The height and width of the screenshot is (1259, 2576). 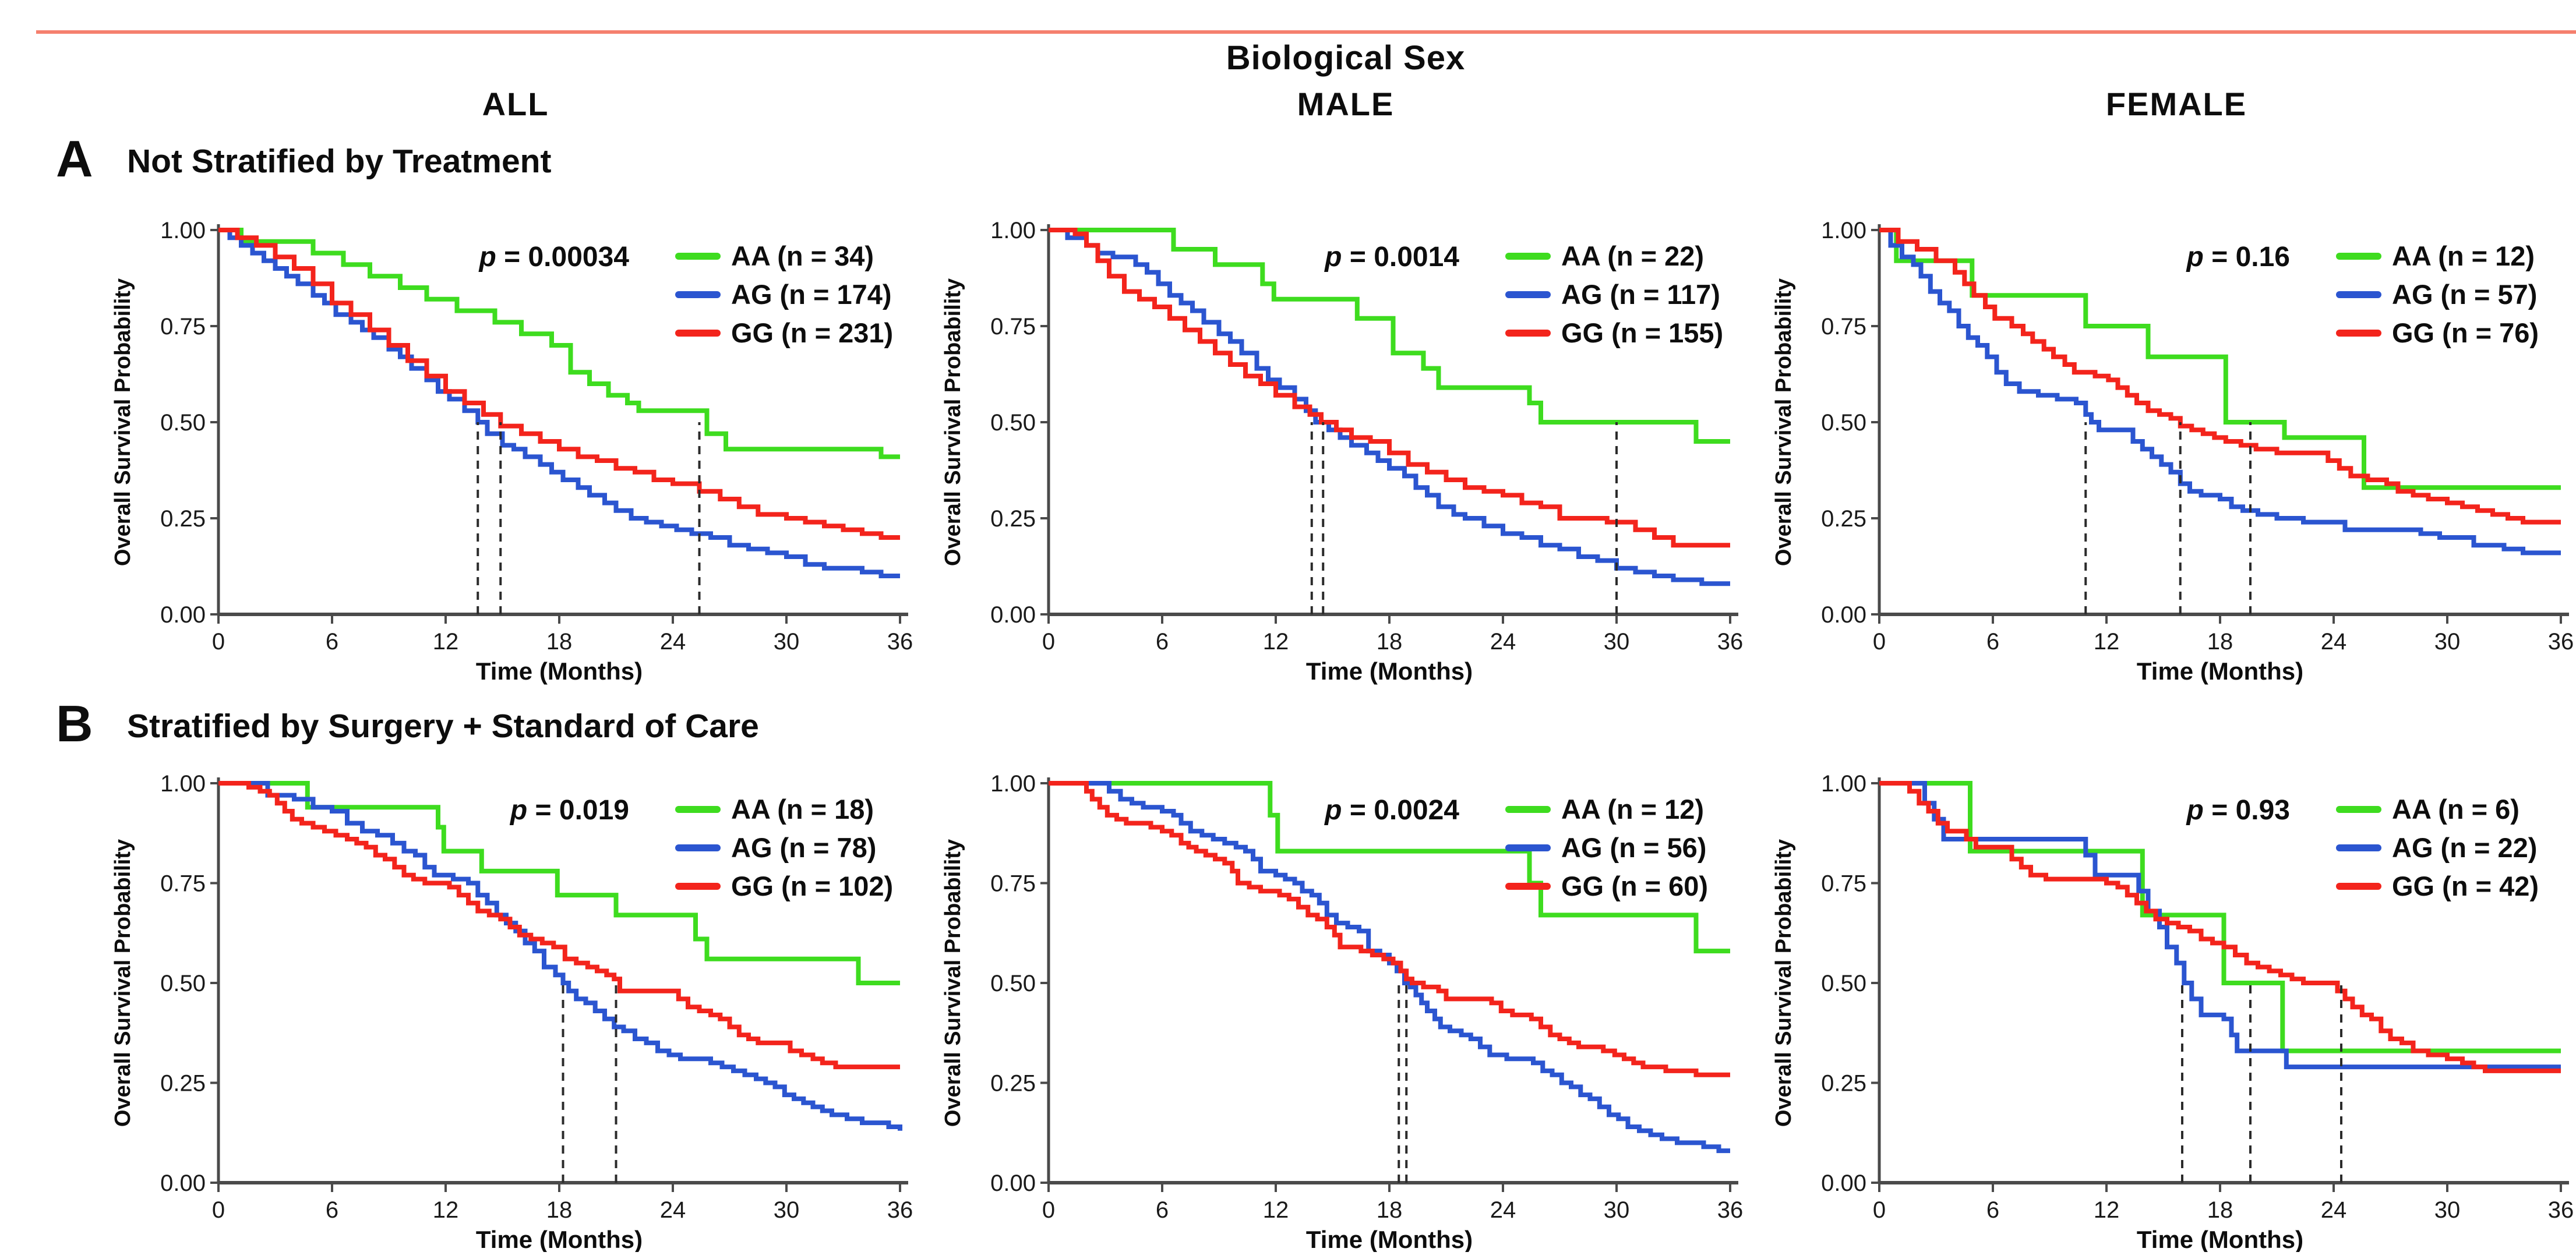 I want to click on legend-label-AA: AA (n = 18), so click(x=802, y=809).